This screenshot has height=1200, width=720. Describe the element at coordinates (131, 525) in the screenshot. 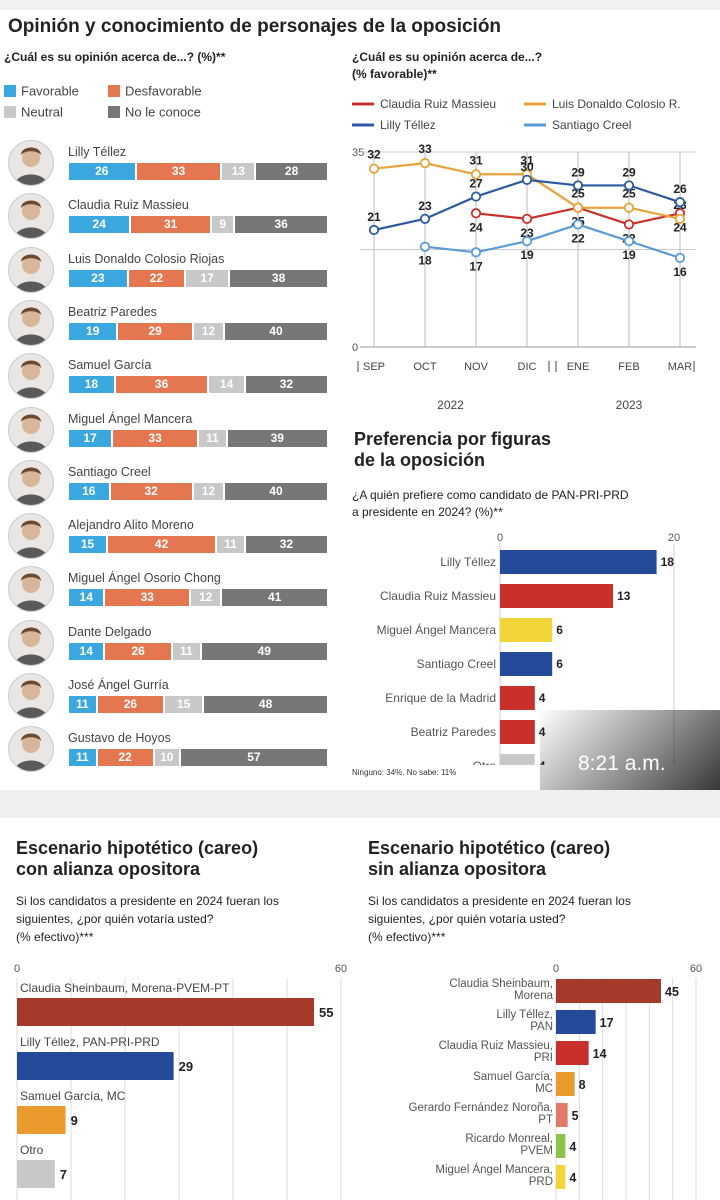

I see `person-name: Alejandro Alito Moreno` at that location.